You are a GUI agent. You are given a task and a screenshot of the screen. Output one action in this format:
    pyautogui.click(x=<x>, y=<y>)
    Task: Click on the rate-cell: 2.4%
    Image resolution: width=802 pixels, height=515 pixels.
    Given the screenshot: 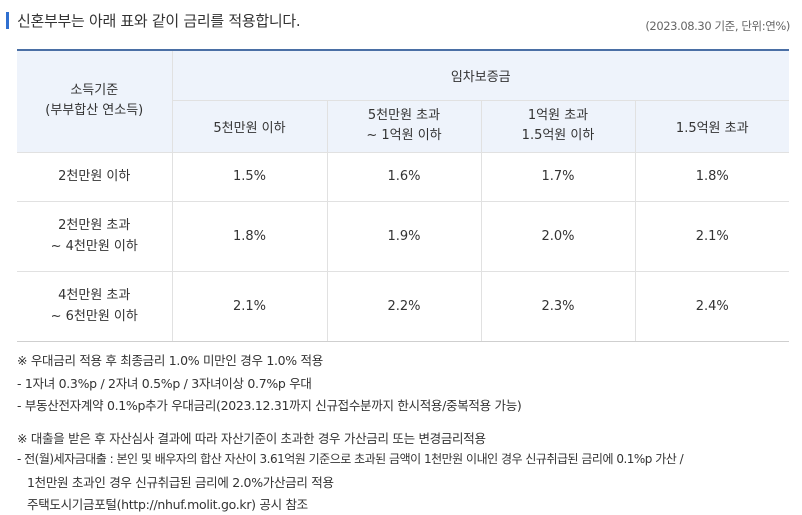 What is the action you would take?
    pyautogui.click(x=711, y=306)
    